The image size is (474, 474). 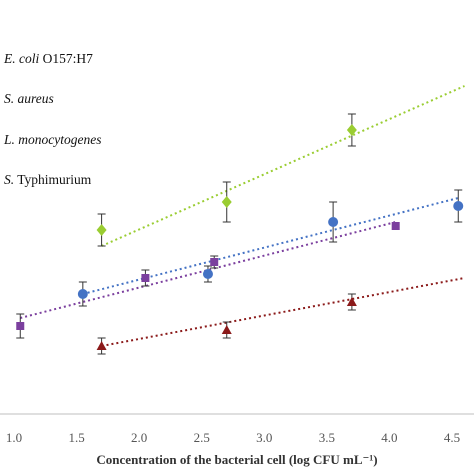 I want to click on legend-item-saureus: S. aureus, so click(x=29, y=99).